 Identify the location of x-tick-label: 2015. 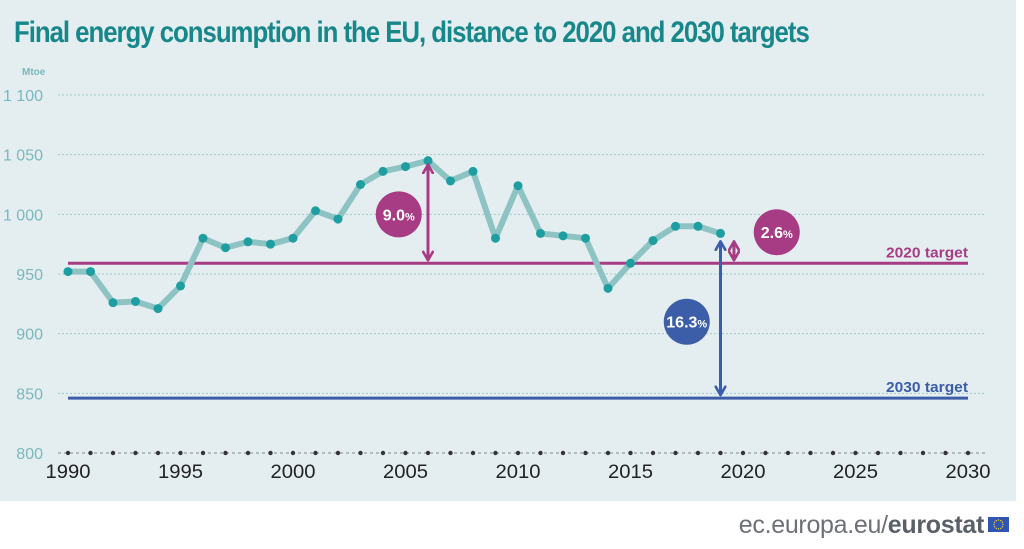
(630, 472).